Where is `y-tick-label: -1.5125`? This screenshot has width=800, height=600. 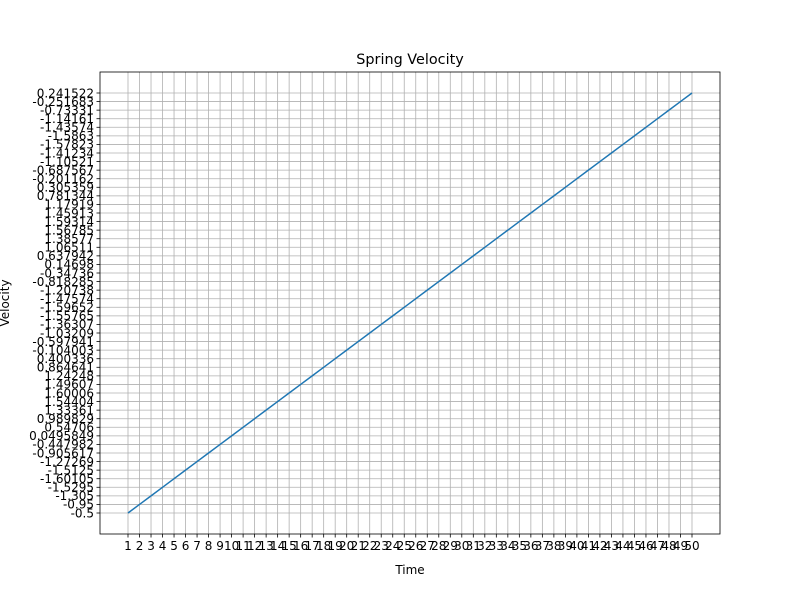 y-tick-label: -1.5125 is located at coordinates (71, 470).